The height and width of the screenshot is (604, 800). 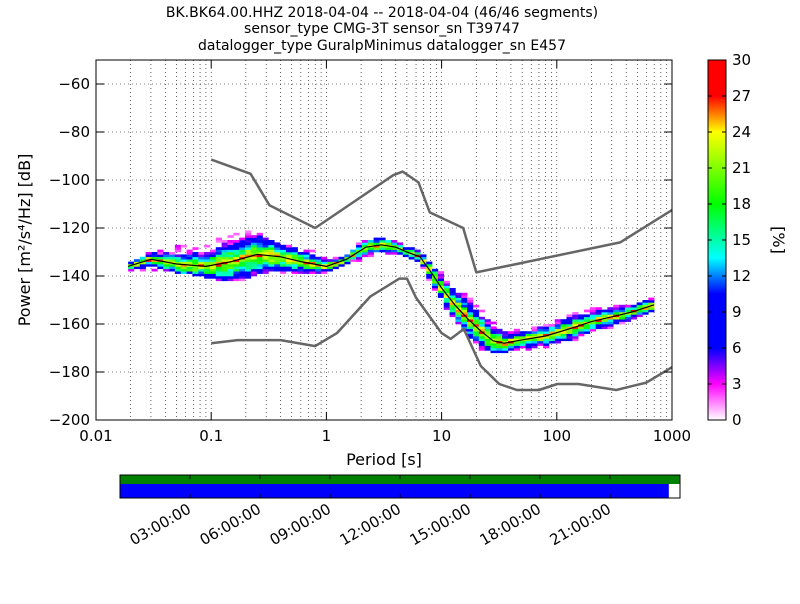 I want to click on y-tick-label: −100, so click(x=69, y=180).